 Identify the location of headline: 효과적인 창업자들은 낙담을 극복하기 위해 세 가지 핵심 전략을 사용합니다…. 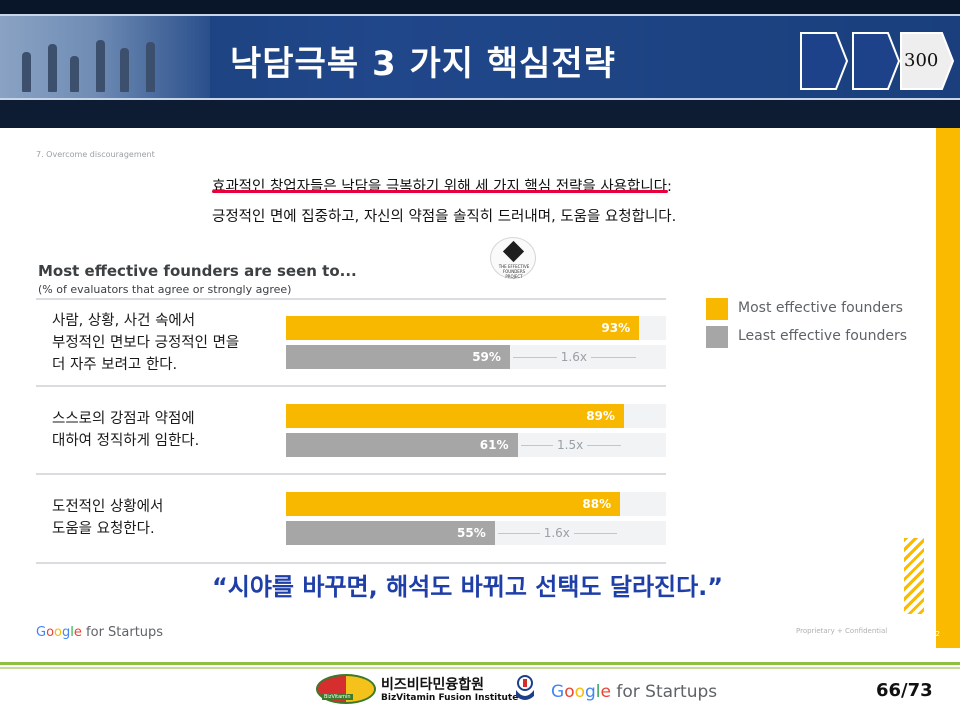
(444, 202).